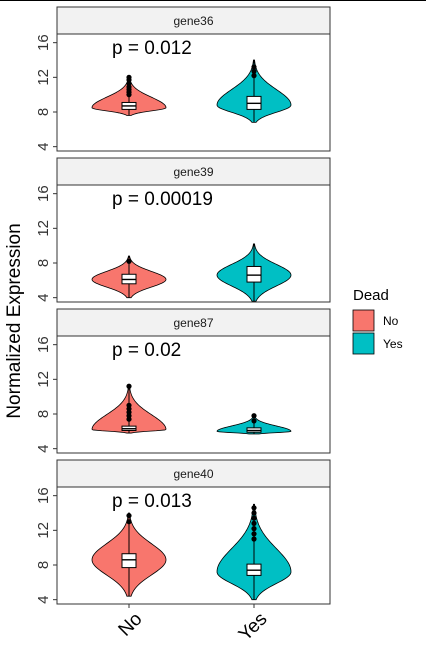 Image resolution: width=426 pixels, height=659 pixels. I want to click on p-value-label: p = 0.012, so click(152, 48).